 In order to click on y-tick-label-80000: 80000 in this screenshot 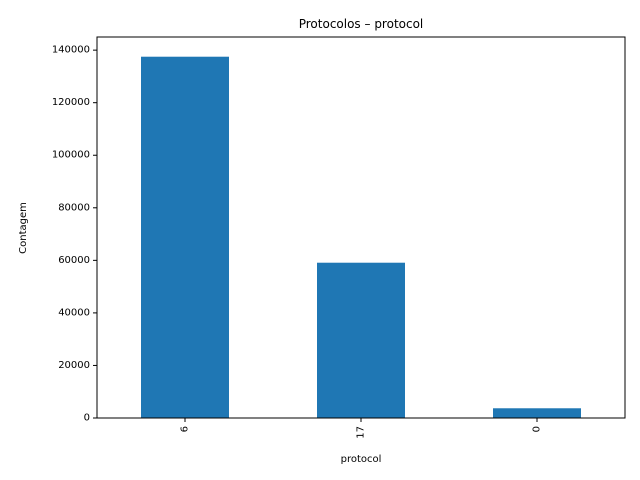, I will do `click(74, 207)`.